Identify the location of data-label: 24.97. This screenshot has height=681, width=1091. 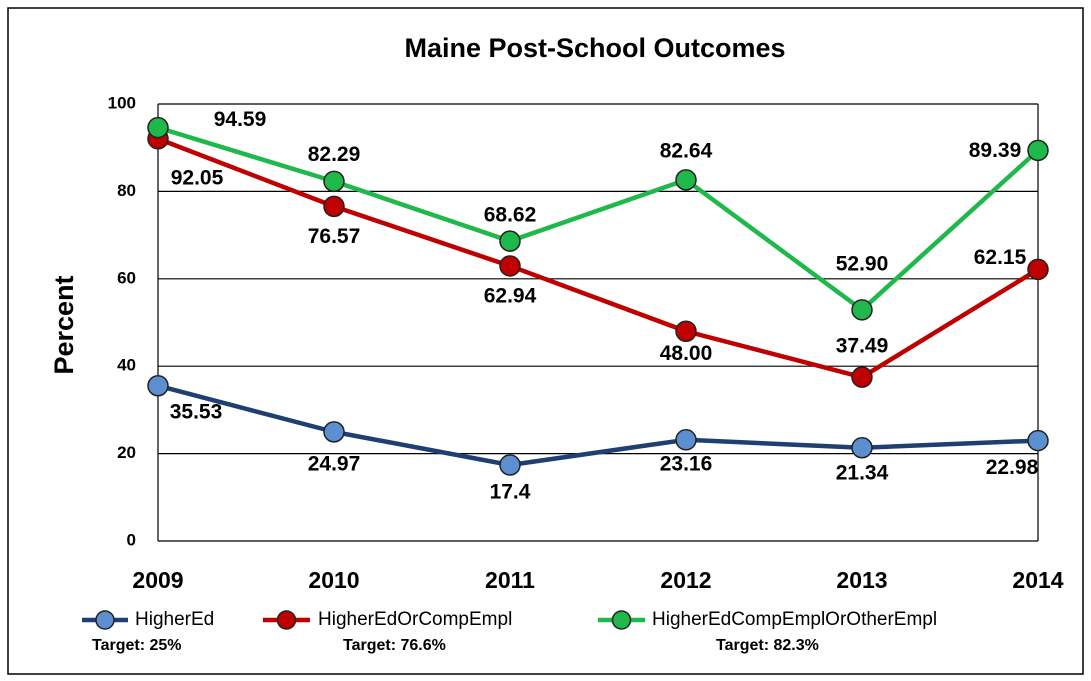
(334, 463).